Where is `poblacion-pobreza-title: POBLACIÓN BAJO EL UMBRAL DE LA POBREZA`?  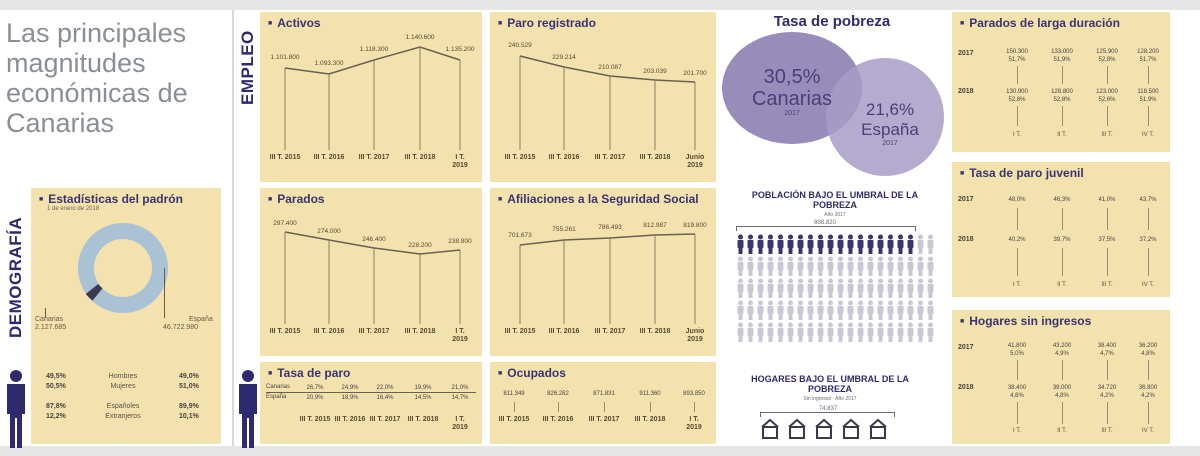 poblacion-pobreza-title: POBLACIÓN BAJO EL UMBRAL DE LA POBREZA is located at coordinates (835, 200).